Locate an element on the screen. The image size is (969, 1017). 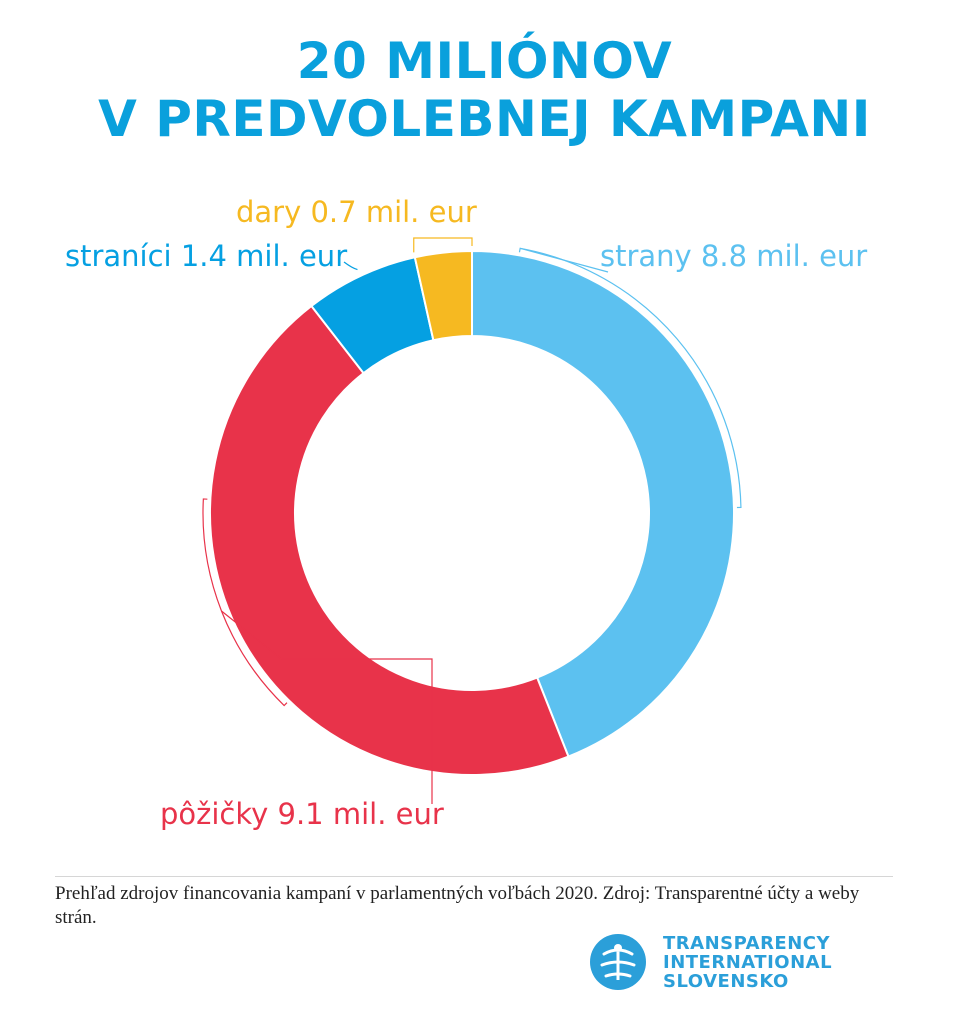
transparency-logo: TRANSPARENCY INTERNATIONAL SLOVENSKO is located at coordinates (723, 963).